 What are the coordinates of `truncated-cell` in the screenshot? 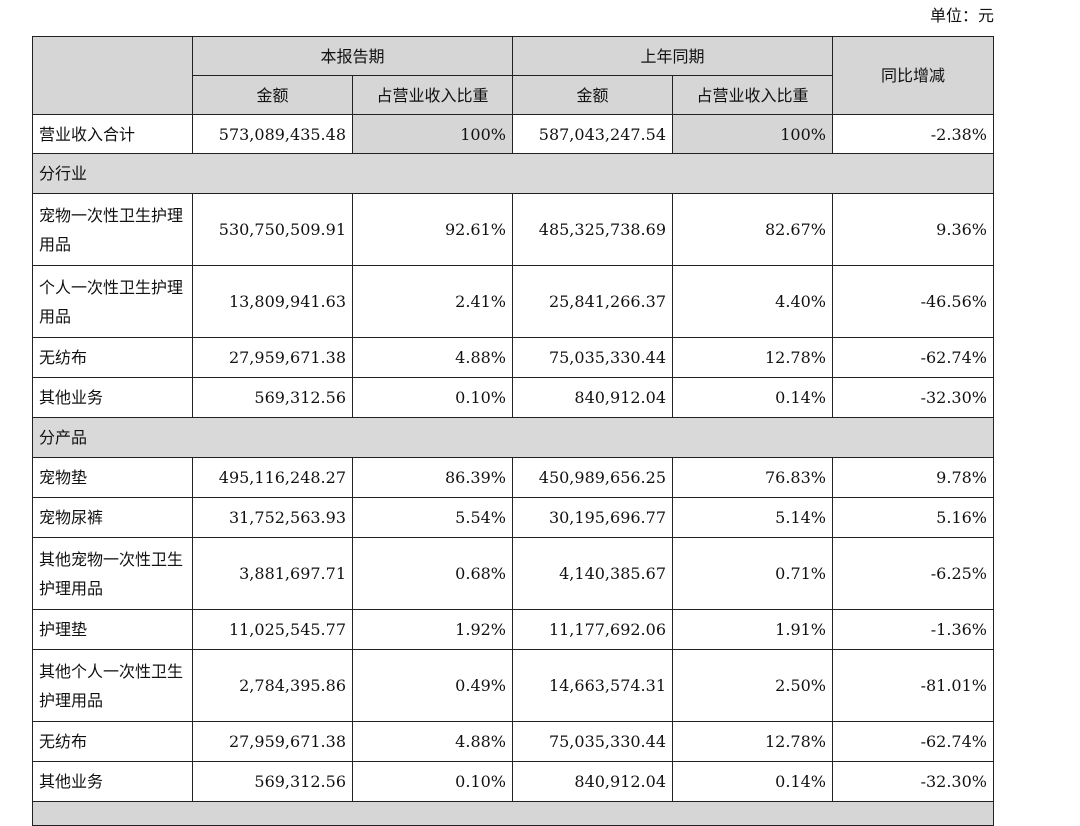 It's located at (513, 813).